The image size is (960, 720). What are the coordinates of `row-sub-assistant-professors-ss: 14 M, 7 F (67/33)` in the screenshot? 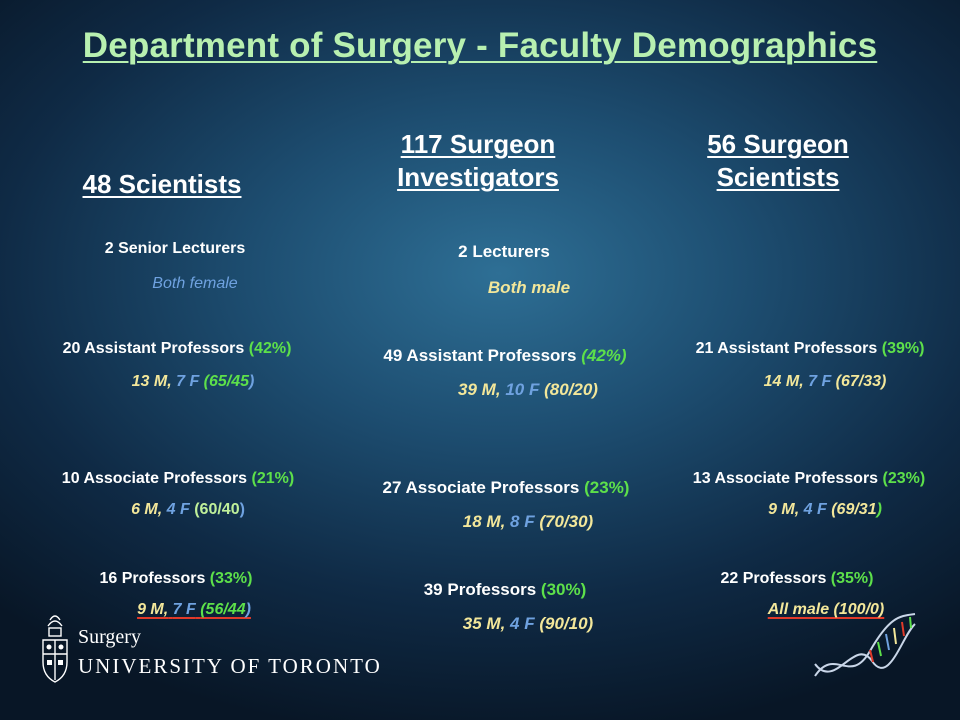 It's located at (825, 382).